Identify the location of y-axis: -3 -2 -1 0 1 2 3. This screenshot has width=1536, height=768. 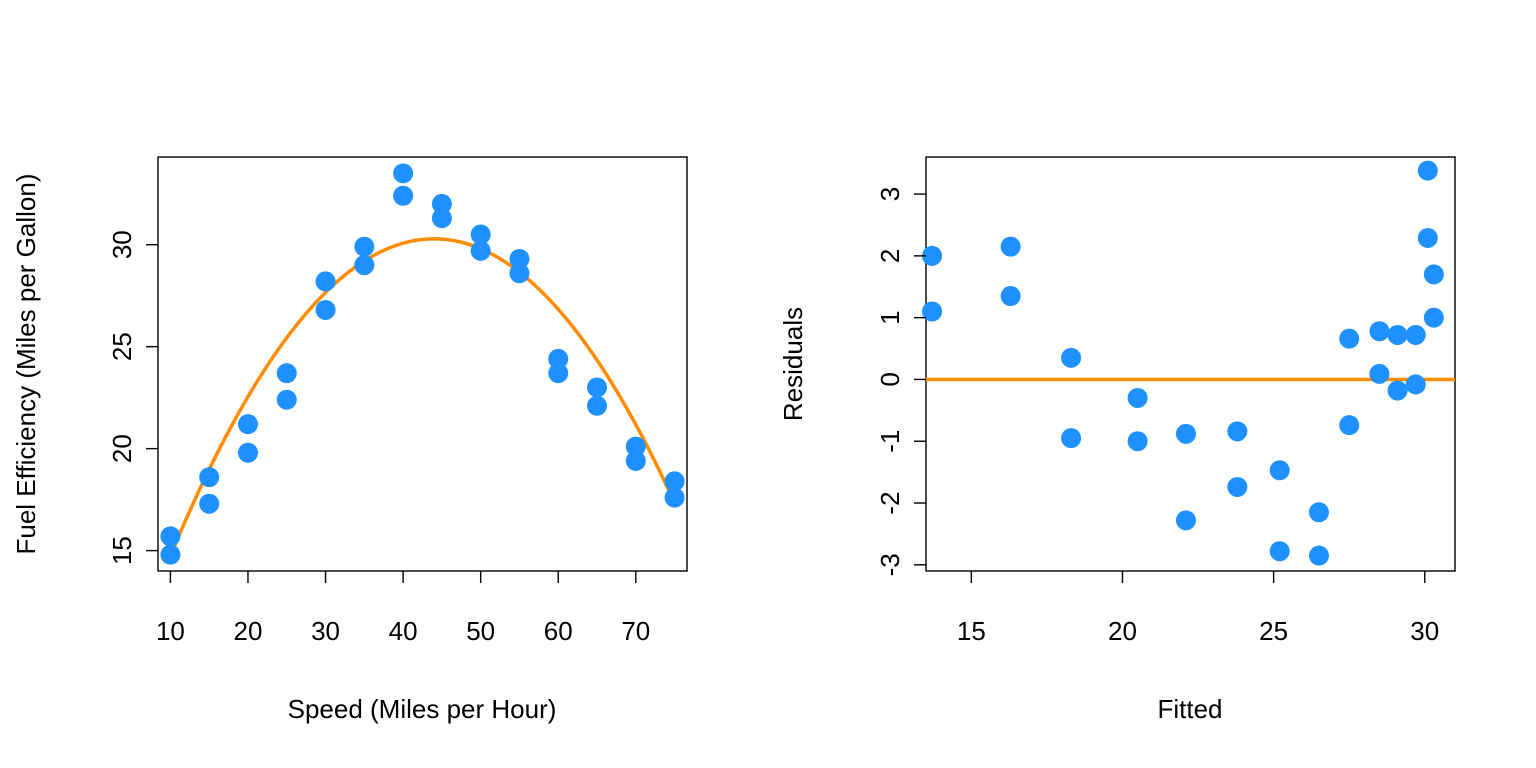
(900, 381).